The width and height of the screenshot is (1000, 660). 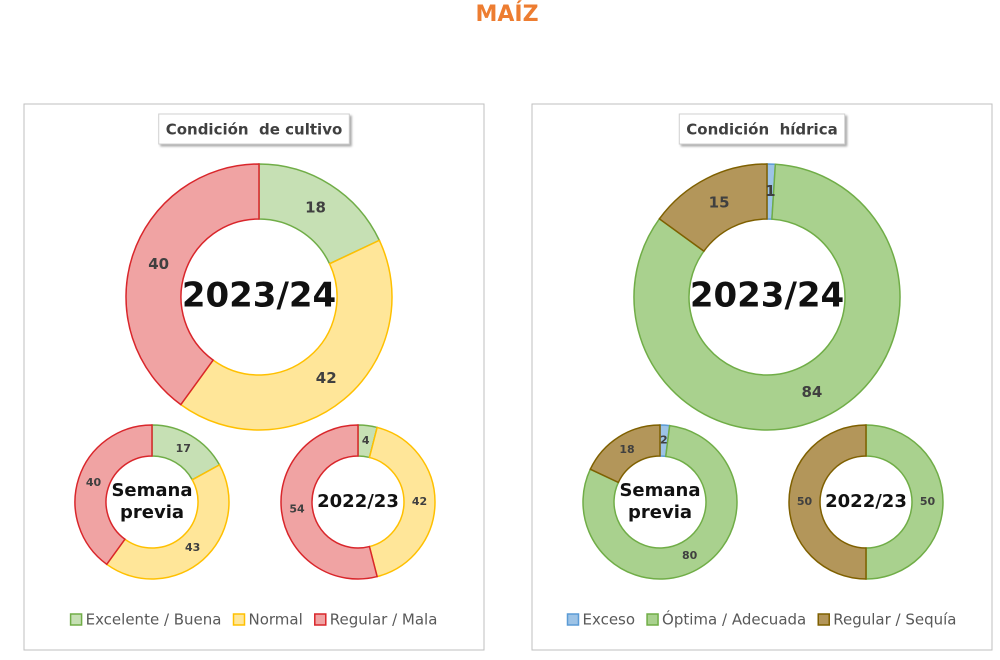 I want to click on panel-title: Condición de cultivo, so click(x=254, y=130).